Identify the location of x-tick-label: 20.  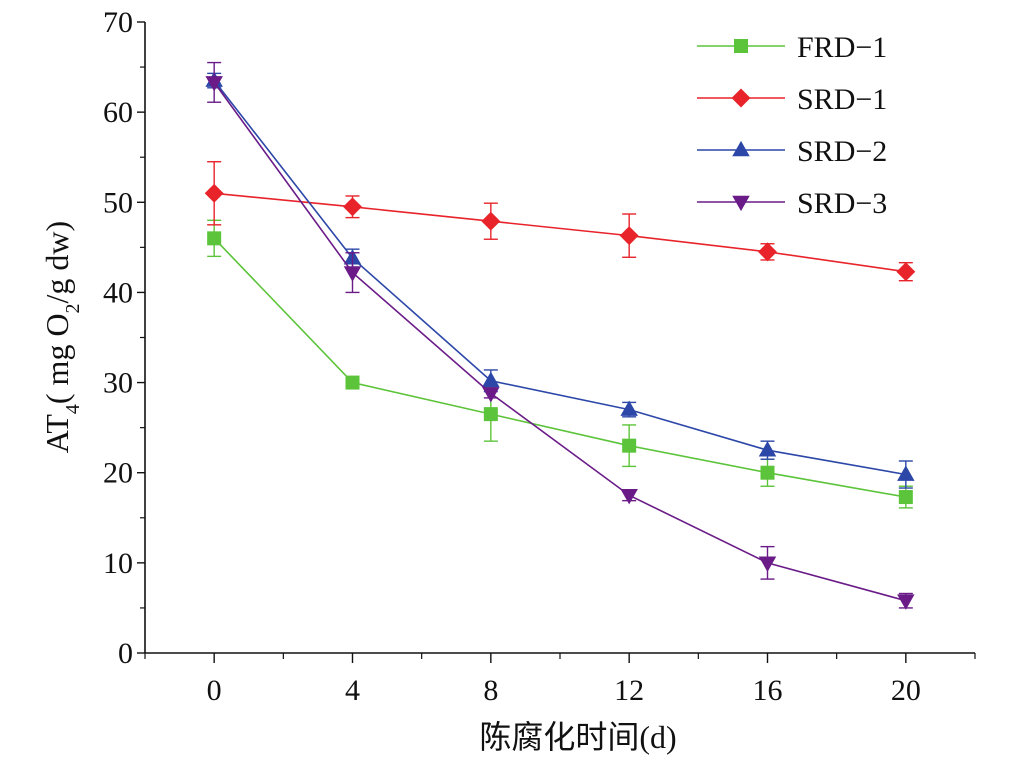
(906, 690).